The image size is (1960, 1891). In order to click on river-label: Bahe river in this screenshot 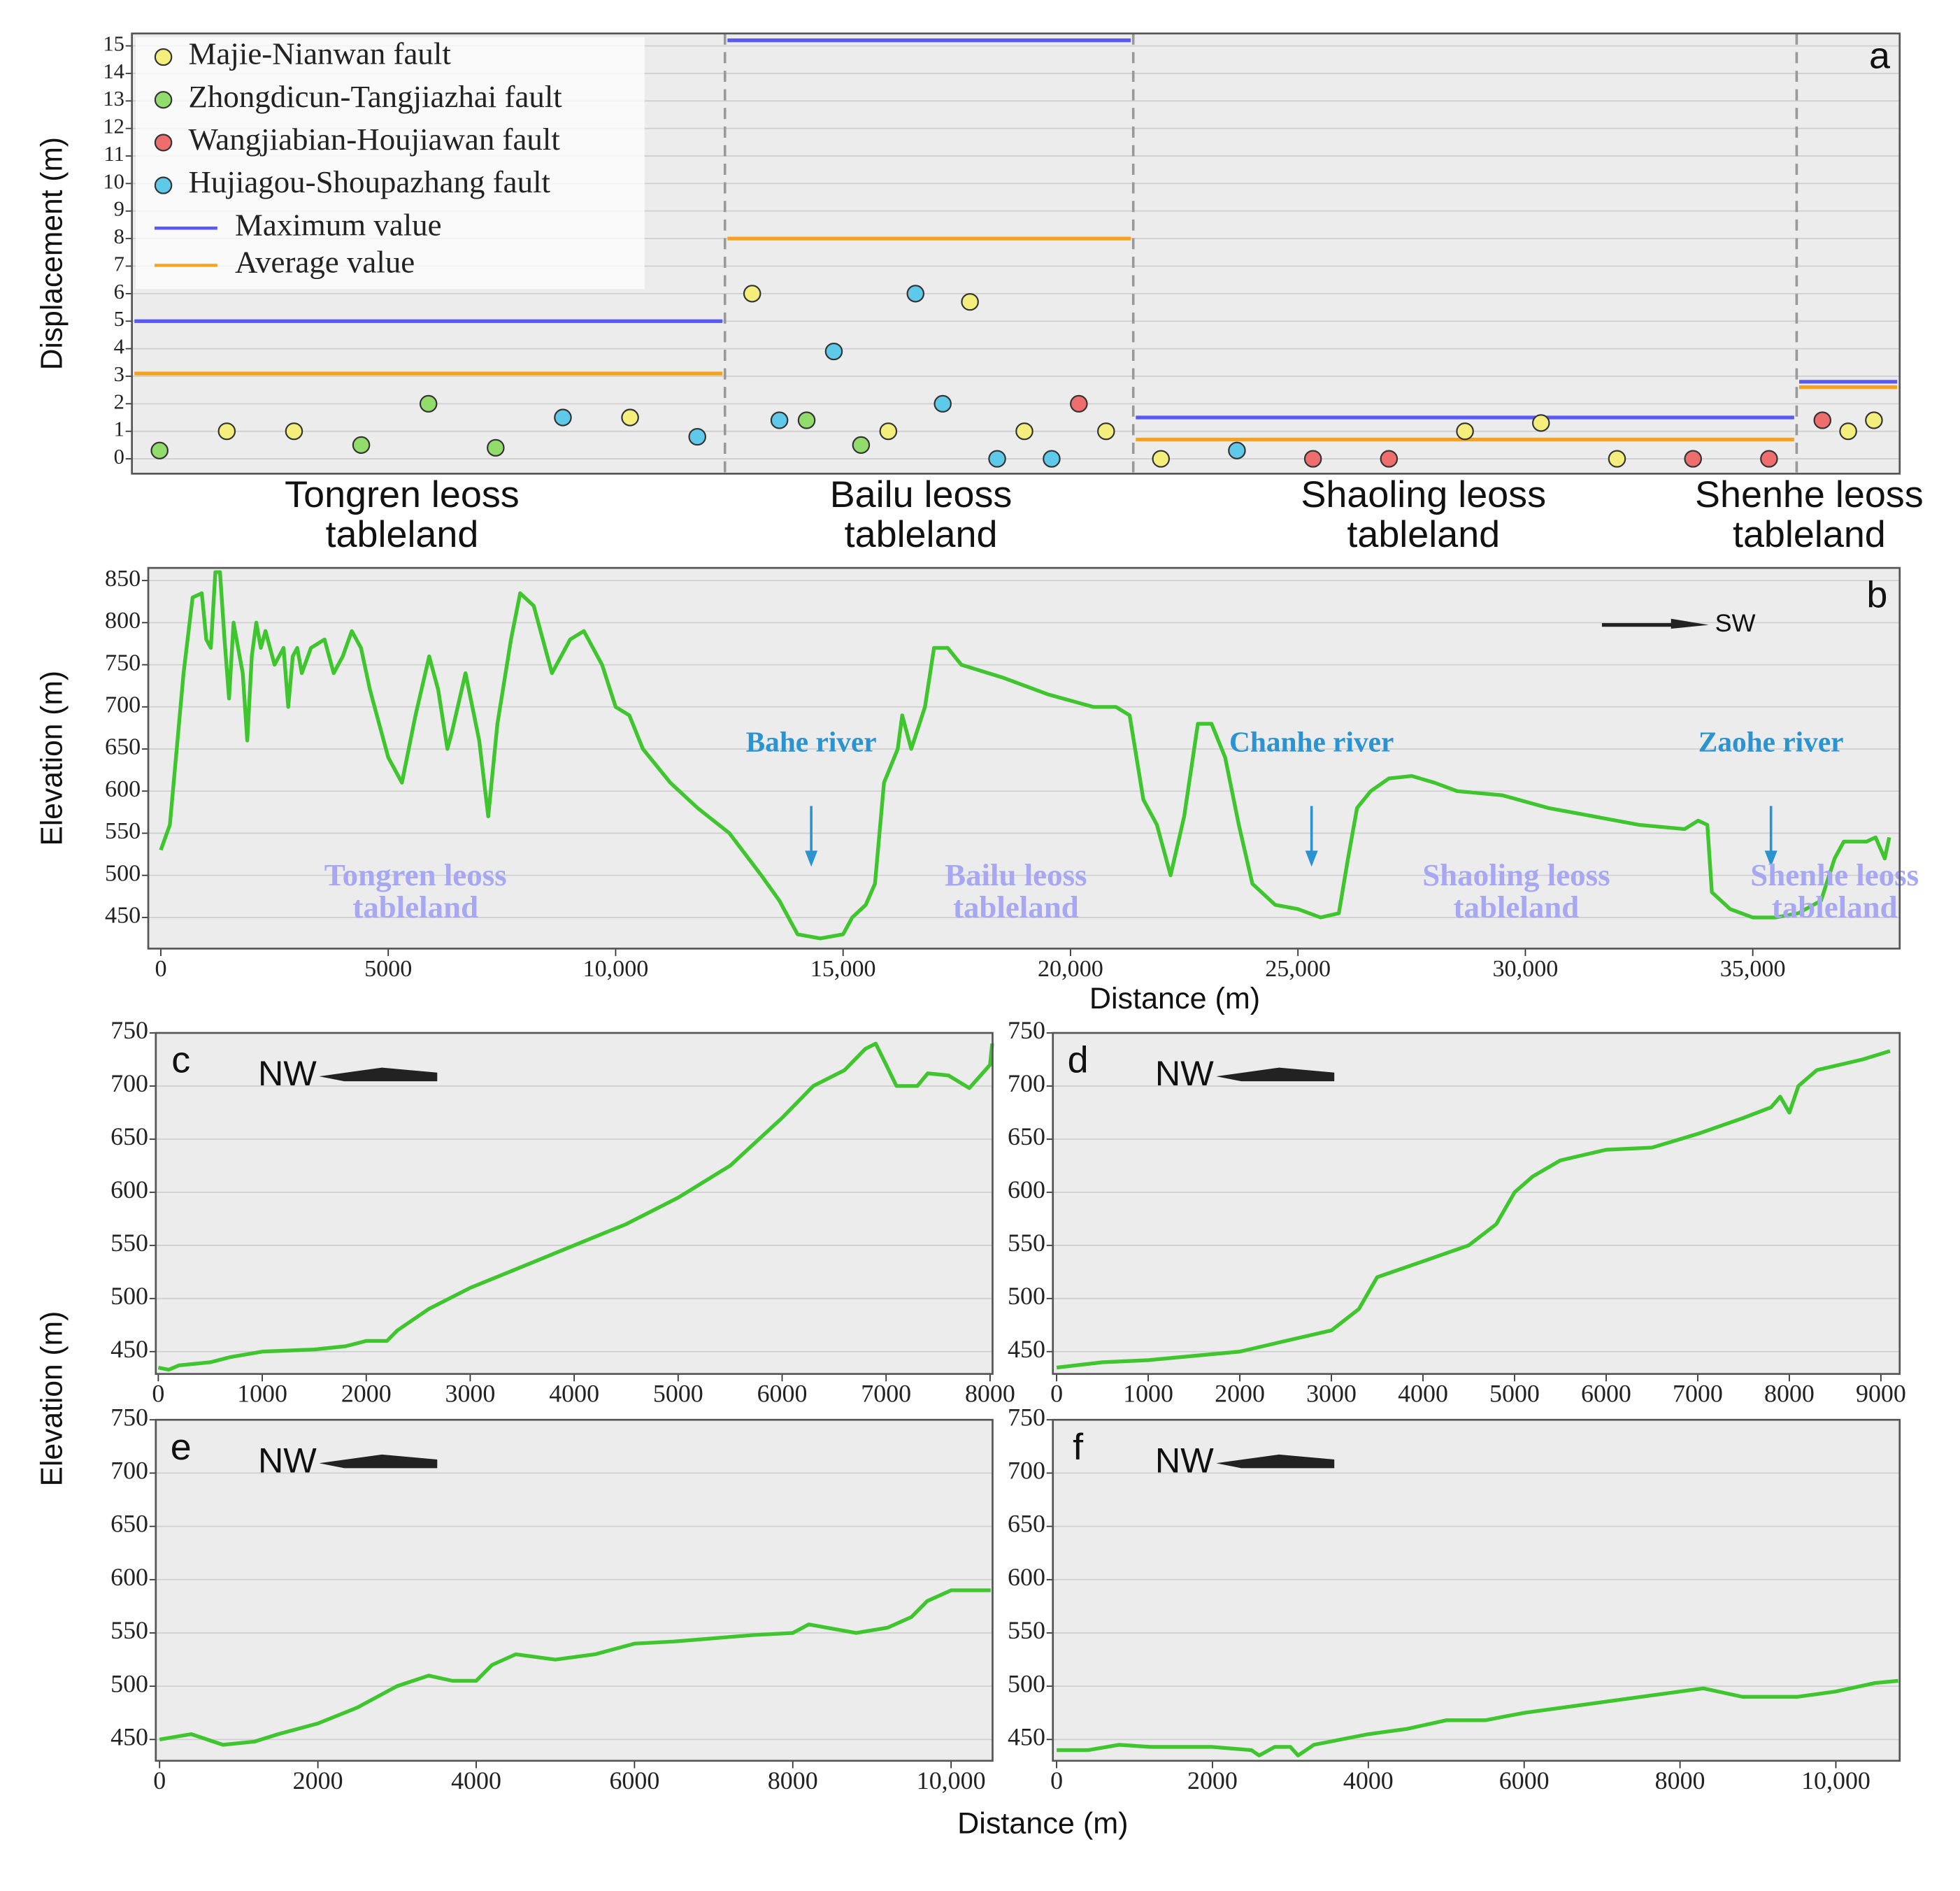, I will do `click(811, 742)`.